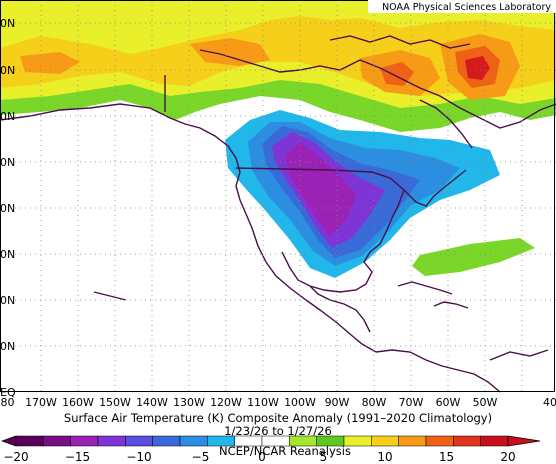 Image resolution: width=556 pixels, height=464 pixels. Describe the element at coordinates (549, 402) in the screenshot. I see `lon-label: 40` at that location.